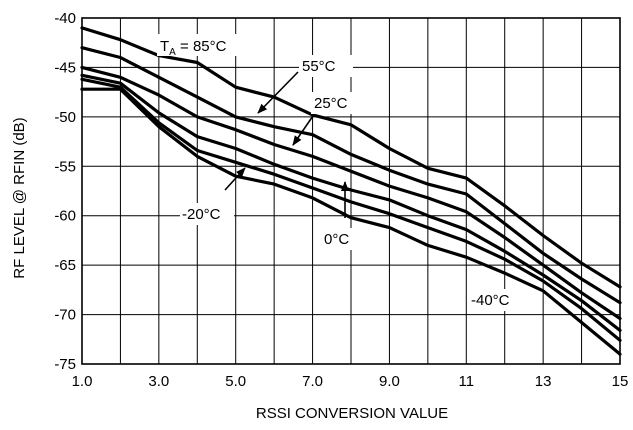 This screenshot has height=430, width=633. Describe the element at coordinates (82, 381) in the screenshot. I see `x-tick-label: 1.0` at that location.